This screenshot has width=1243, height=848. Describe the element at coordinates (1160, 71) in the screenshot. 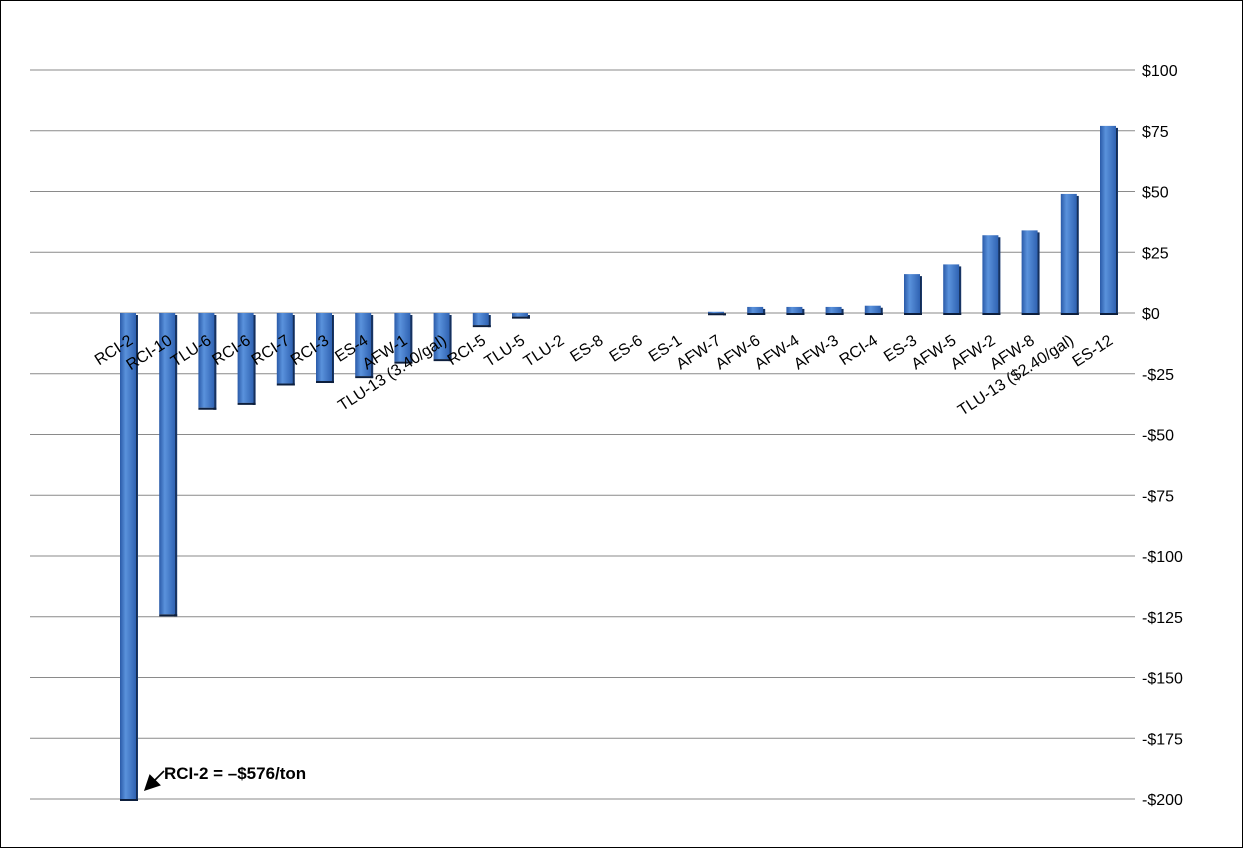

I see `y-tick-label: $100` at that location.